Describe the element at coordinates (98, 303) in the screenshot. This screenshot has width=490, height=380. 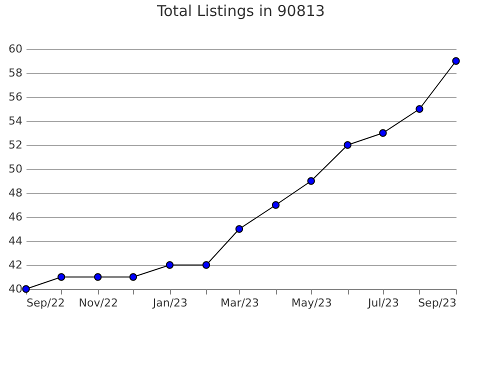
I see `x-tick-label: Nov/22` at that location.